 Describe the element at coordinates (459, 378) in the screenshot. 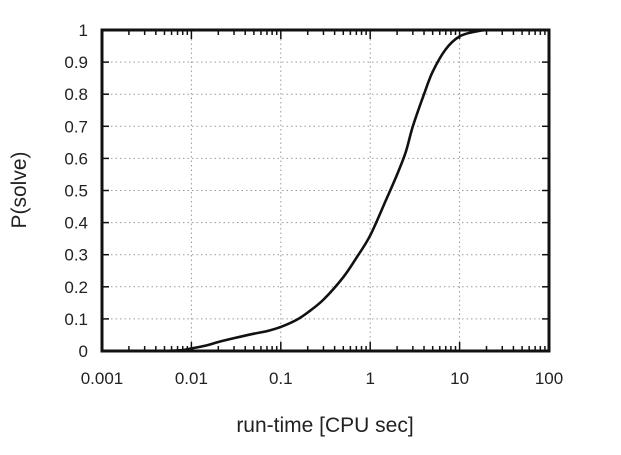

I see `x-tick-label: 10` at that location.